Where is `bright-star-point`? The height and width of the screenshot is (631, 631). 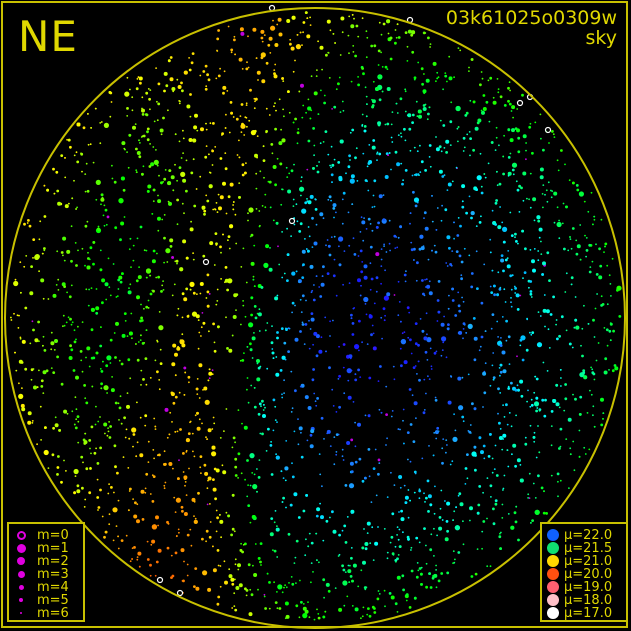 bright-star-point is located at coordinates (548, 130).